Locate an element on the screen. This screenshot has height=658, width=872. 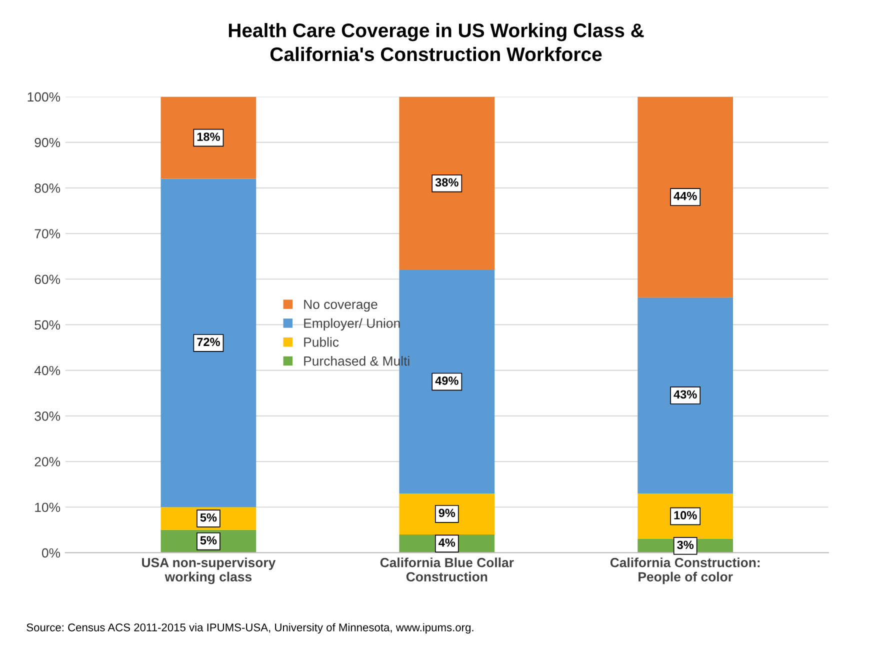
chart-title: Health Care Coverage in US Working Class & California's Construction Workforce is located at coordinates (436, 42).